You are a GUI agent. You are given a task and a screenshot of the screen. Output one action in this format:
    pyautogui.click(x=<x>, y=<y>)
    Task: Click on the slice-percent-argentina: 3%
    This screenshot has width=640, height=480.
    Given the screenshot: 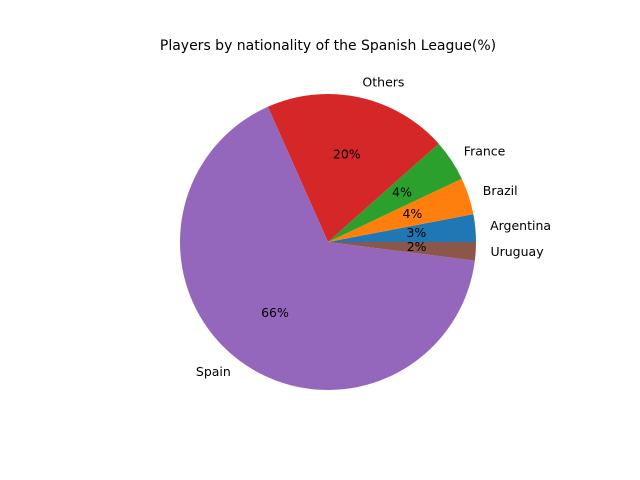 What is the action you would take?
    pyautogui.click(x=416, y=232)
    